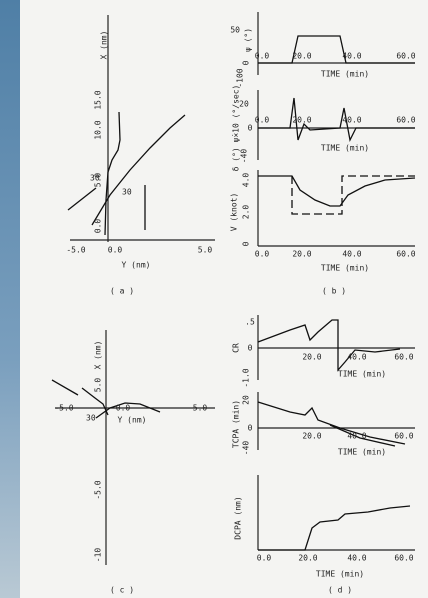 The width and height of the screenshot is (428, 598). What do you see at coordinates (98, 99) in the screenshot?
I see `tick-label: 15.0` at bounding box center [98, 99].